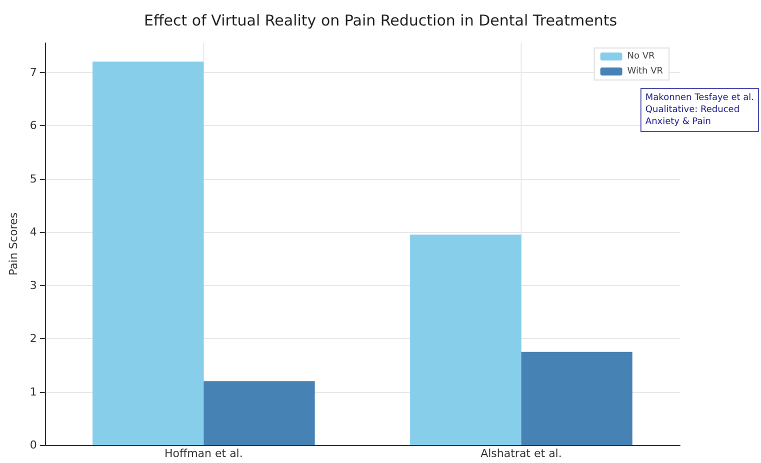  What do you see at coordinates (521, 453) in the screenshot?
I see `x-tick-label: Alshatrat et al.` at bounding box center [521, 453].